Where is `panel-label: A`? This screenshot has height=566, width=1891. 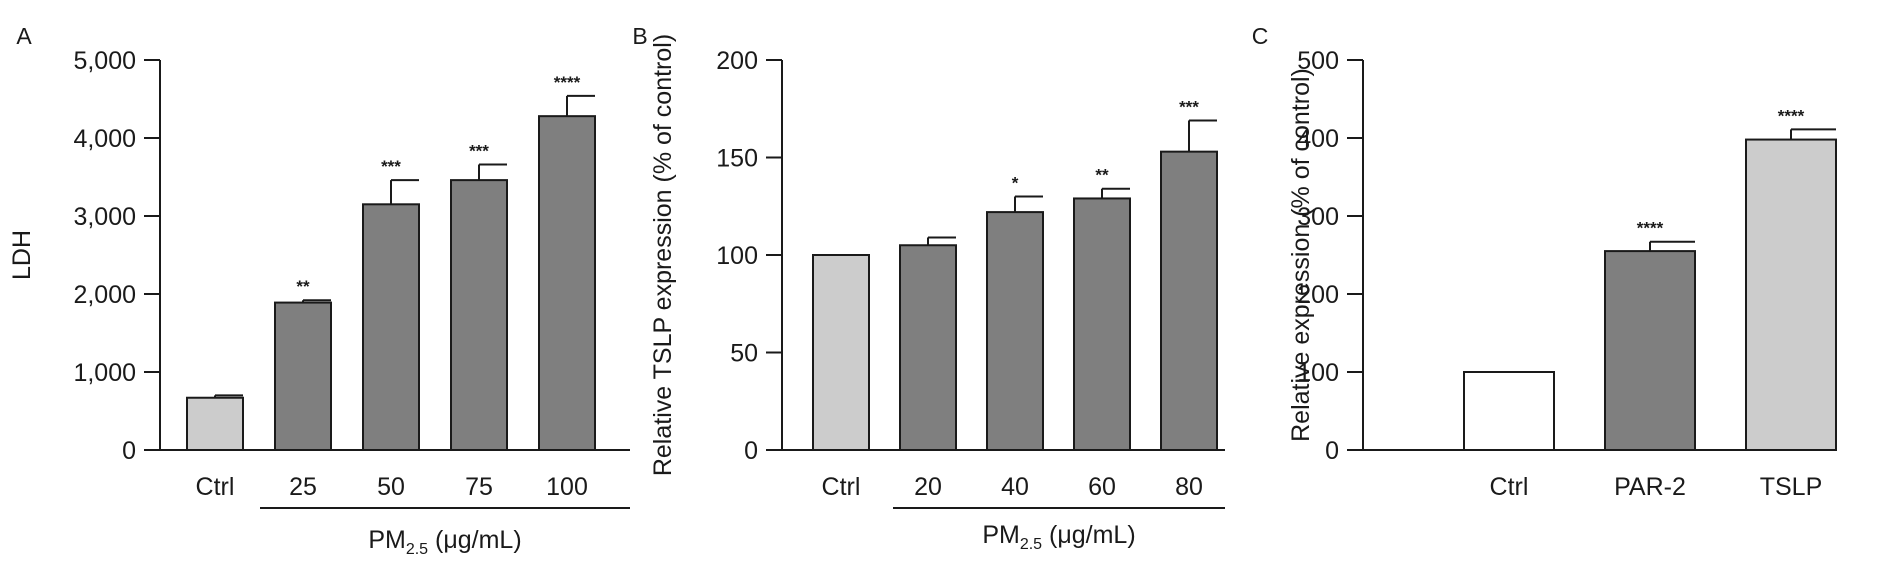 panel-label: A is located at coordinates (24, 36).